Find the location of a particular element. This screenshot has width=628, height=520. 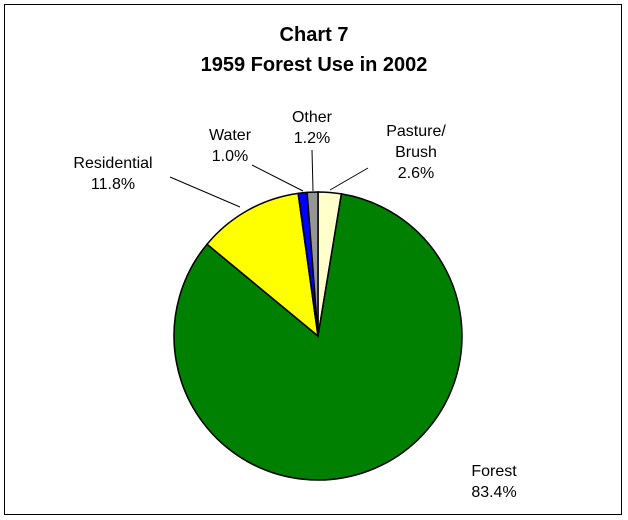

slice-value-label-residential: 11.8% is located at coordinates (113, 184).